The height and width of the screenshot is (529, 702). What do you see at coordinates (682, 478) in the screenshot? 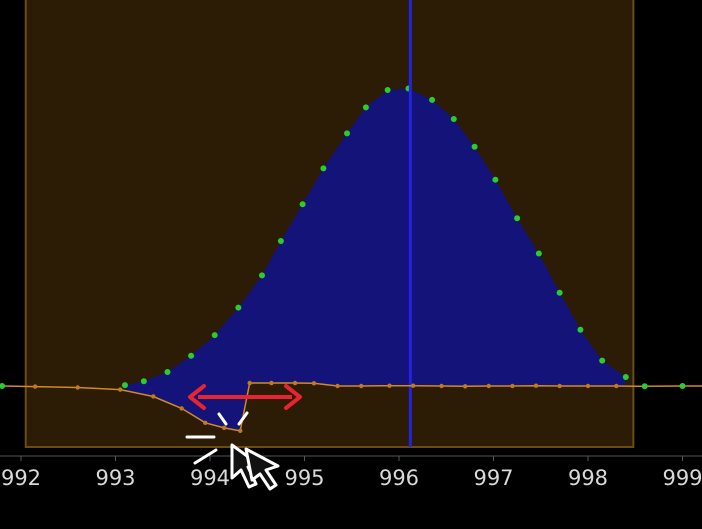
I see `x-tick-label: 999` at bounding box center [682, 478].